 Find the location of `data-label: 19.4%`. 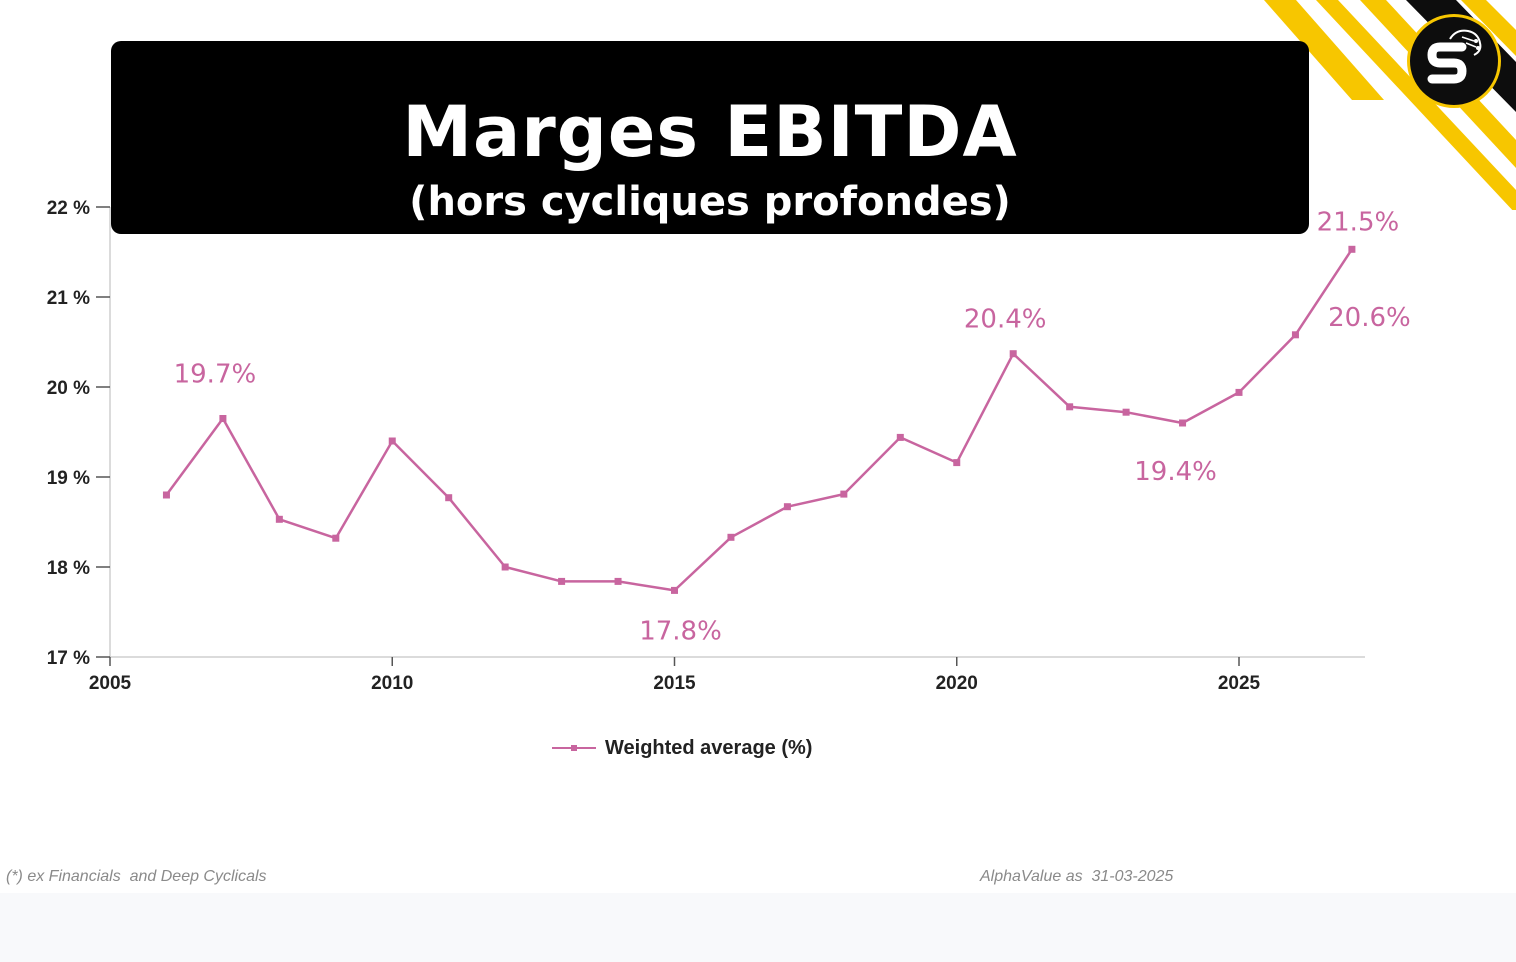

data-label: 19.4% is located at coordinates (1175, 472).